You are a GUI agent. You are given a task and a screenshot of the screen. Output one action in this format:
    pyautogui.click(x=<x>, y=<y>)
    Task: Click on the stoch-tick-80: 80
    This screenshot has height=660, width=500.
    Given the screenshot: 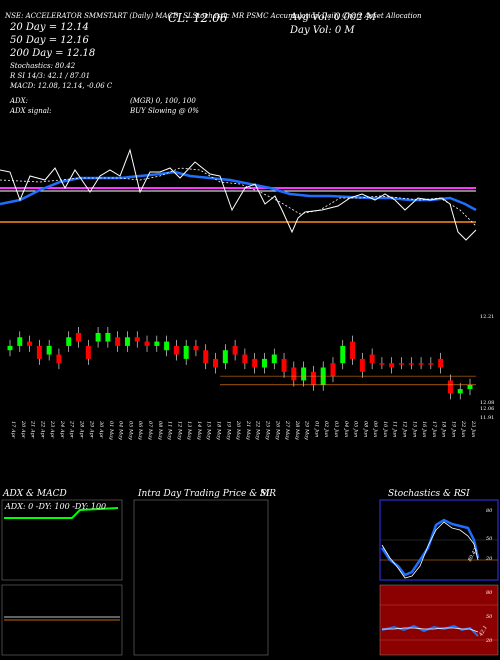 What is the action you would take?
    pyautogui.click(x=489, y=511)
    